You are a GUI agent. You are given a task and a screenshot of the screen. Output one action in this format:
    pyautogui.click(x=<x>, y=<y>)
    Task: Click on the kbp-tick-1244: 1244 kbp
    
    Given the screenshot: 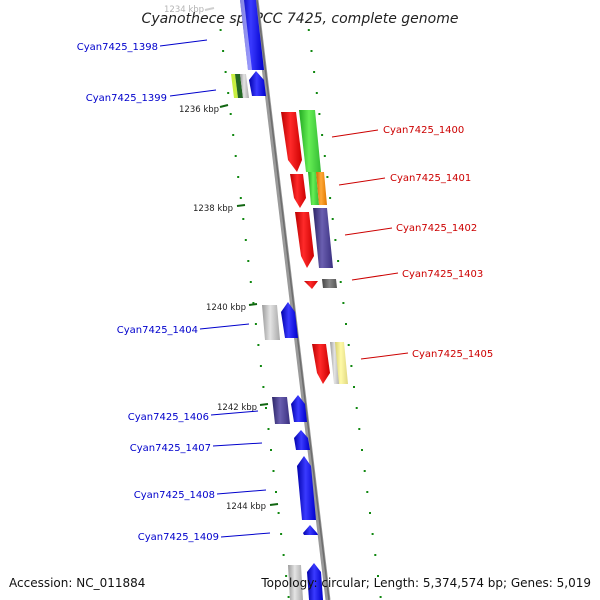 What is the action you would take?
    pyautogui.click(x=252, y=507)
    